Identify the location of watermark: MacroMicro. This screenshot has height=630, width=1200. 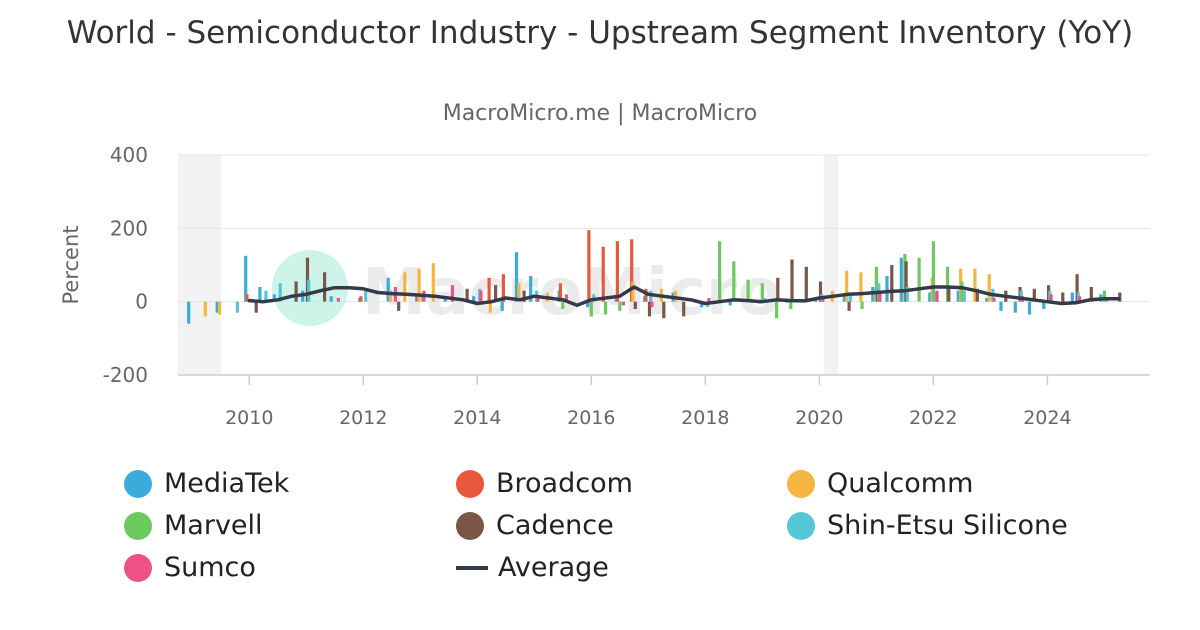
(526, 290).